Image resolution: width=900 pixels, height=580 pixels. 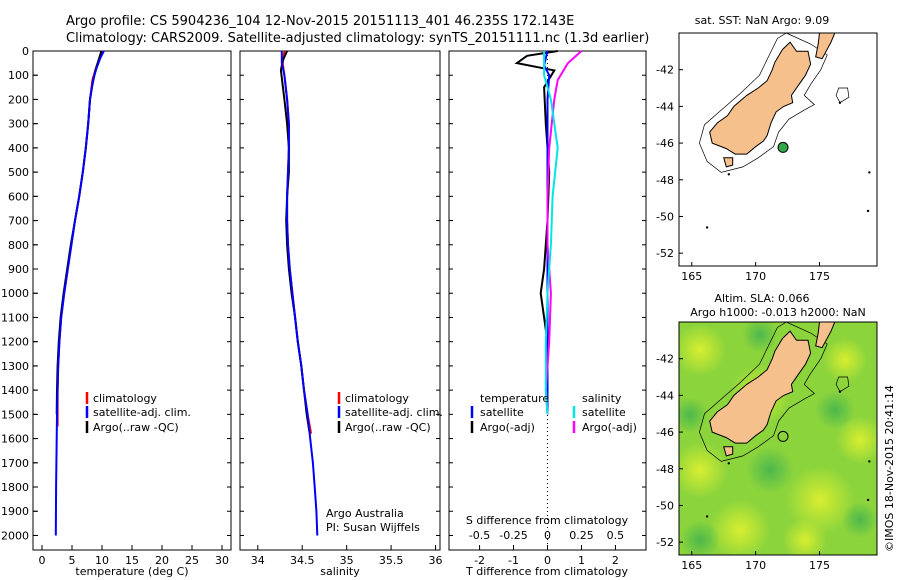 What do you see at coordinates (18, 269) in the screenshot?
I see `depth-tick-label: 900` at bounding box center [18, 269].